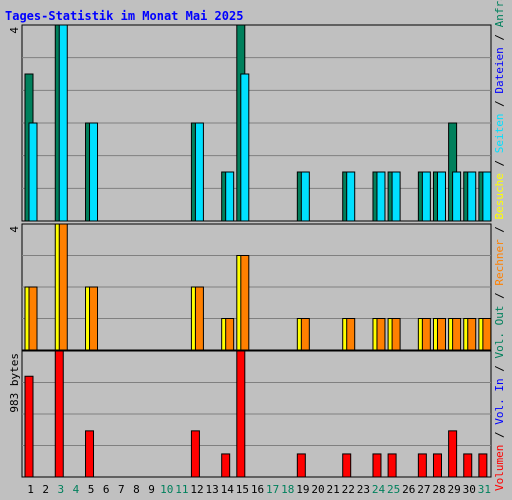  Describe the element at coordinates (363, 489) in the screenshot. I see `x-tick-label: 23` at that location.